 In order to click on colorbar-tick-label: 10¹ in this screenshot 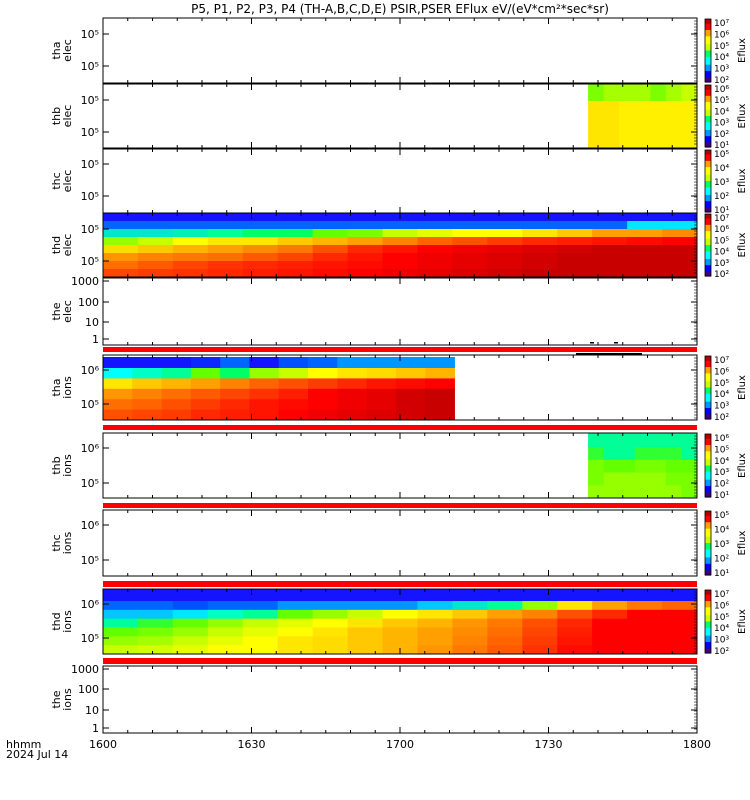, I will do `click(721, 146)`.